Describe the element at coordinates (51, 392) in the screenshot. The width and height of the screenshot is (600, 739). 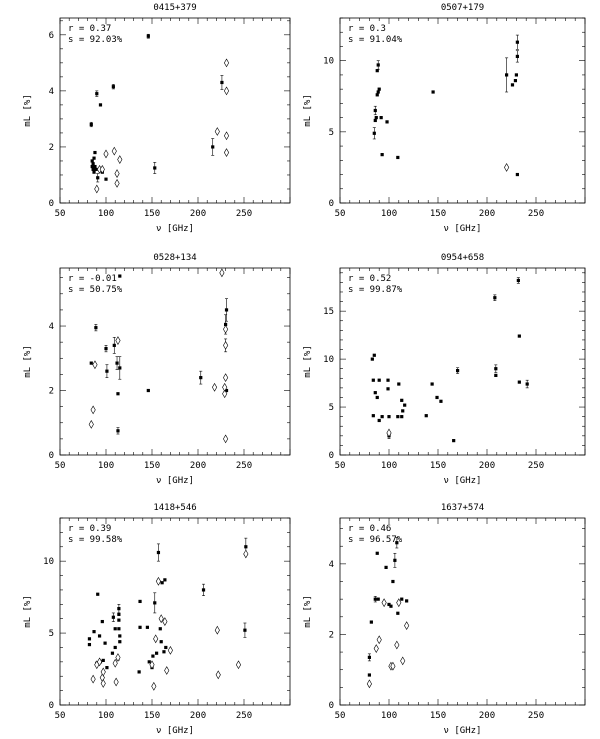
I see `y-tick-label: 2` at that location.